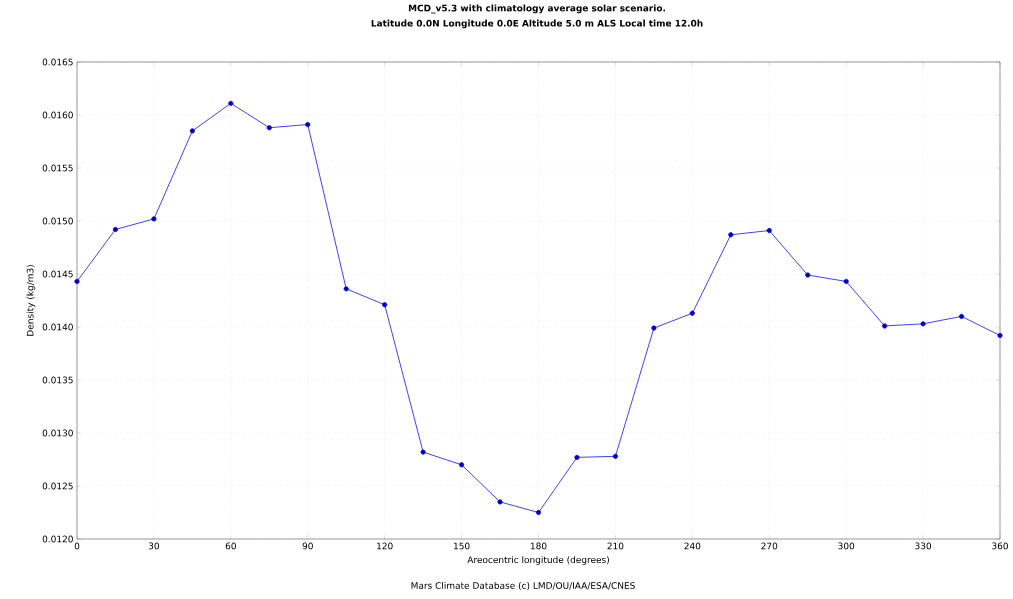 Image resolution: width=1013 pixels, height=599 pixels. Describe the element at coordinates (462, 546) in the screenshot. I see `x-tick-label: 150` at that location.